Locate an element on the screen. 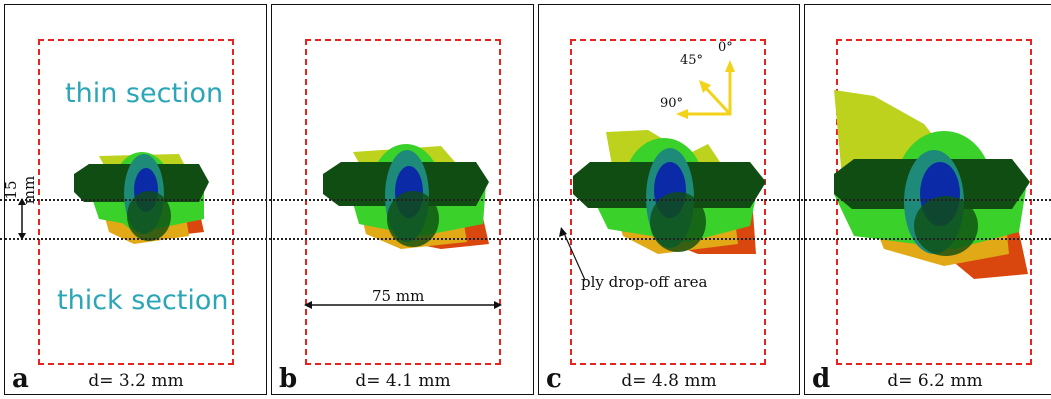 The height and width of the screenshot is (399, 1051). delamination-depth-label: d= 3.2 mm is located at coordinates (136, 381).